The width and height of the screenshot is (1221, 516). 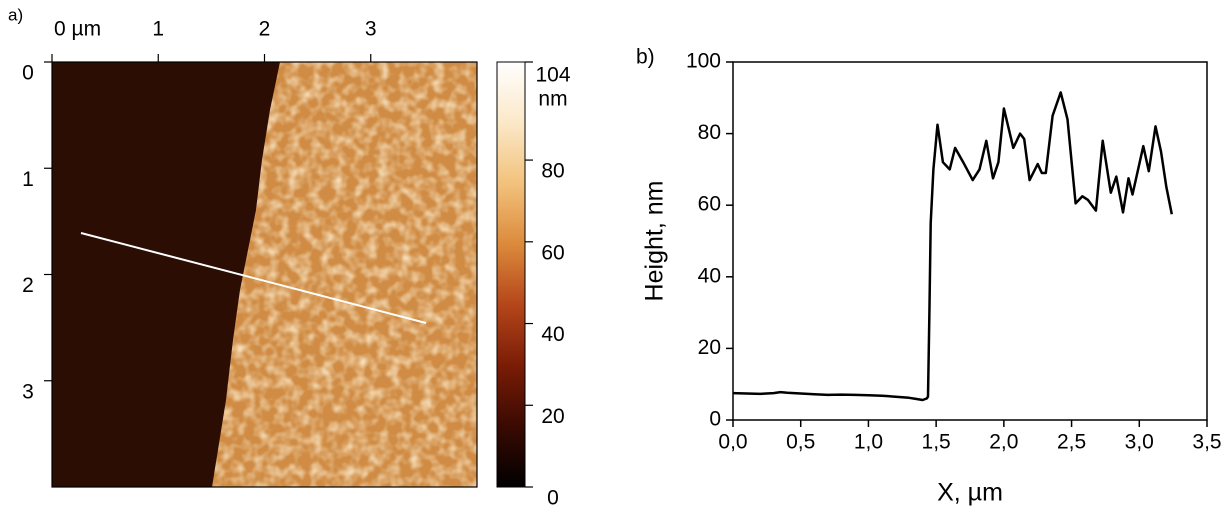 I want to click on y-tick-label: 80, so click(x=709, y=132).